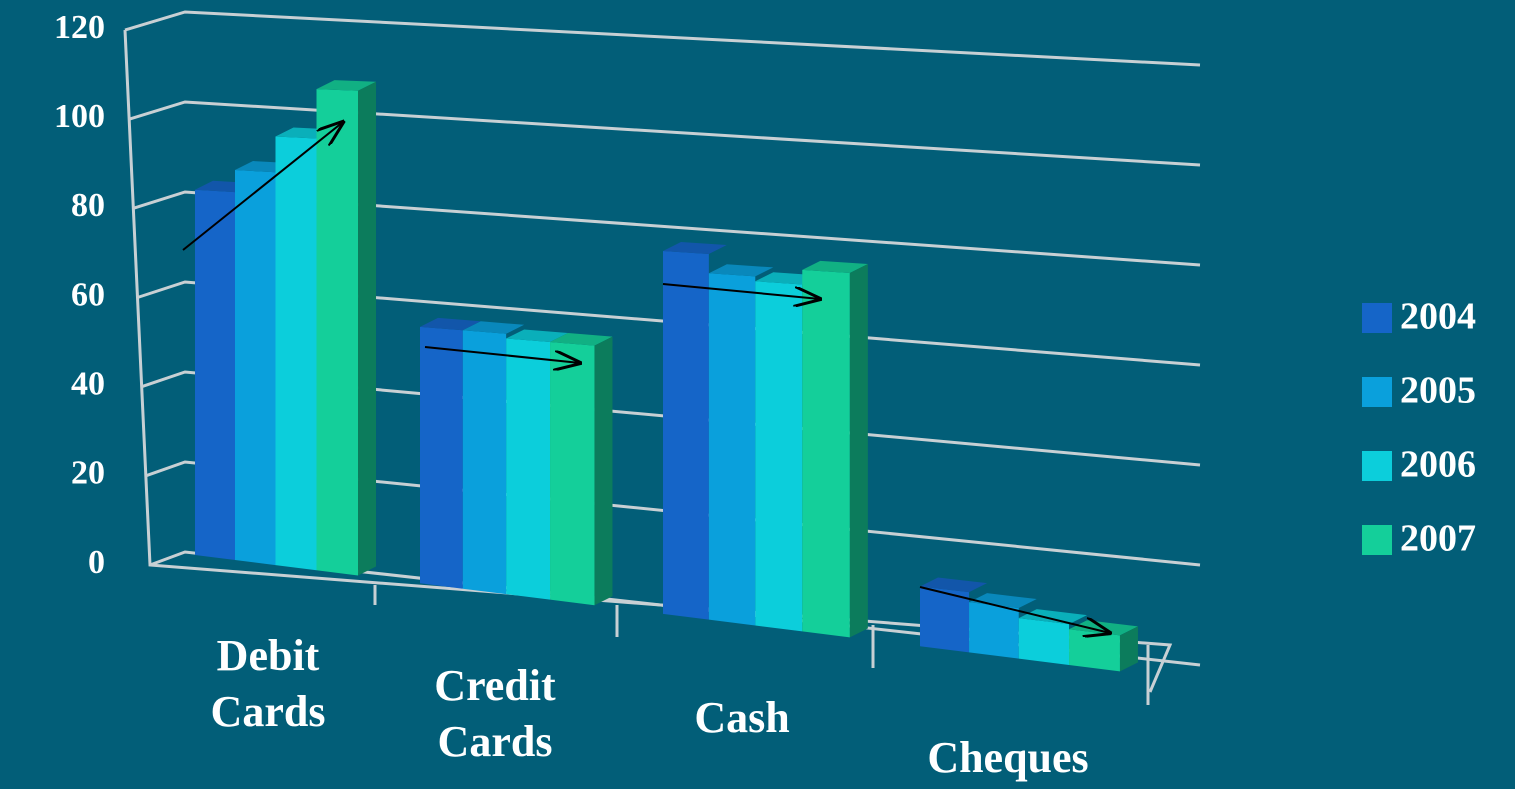 The height and width of the screenshot is (789, 1515). What do you see at coordinates (1438, 539) in the screenshot?
I see `legend-label: 2007` at bounding box center [1438, 539].